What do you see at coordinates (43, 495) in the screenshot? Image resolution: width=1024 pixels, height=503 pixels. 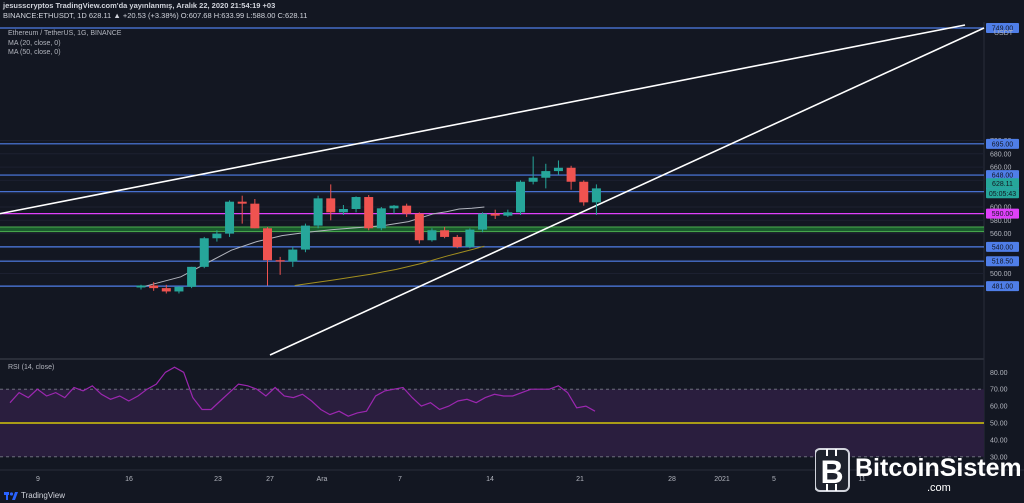 I see `tradingview-brand: TradingView` at bounding box center [43, 495].